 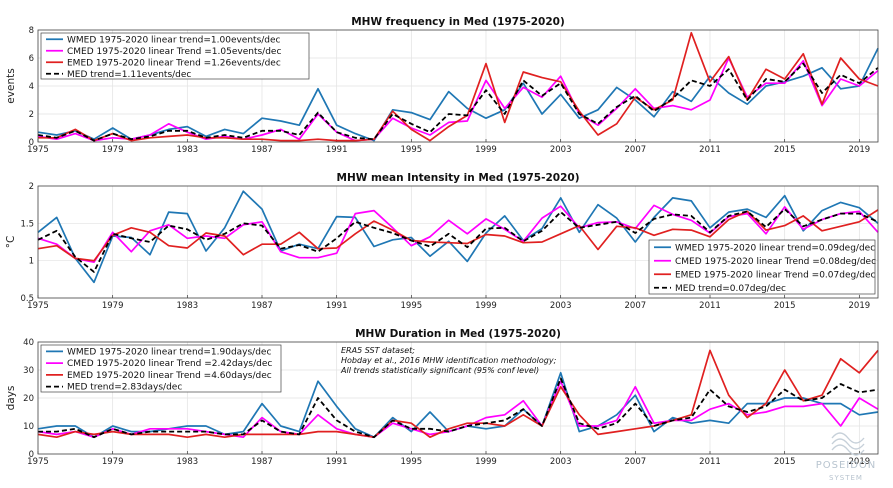 I want to click on duration-xtick-label: 1983, so click(x=188, y=462).